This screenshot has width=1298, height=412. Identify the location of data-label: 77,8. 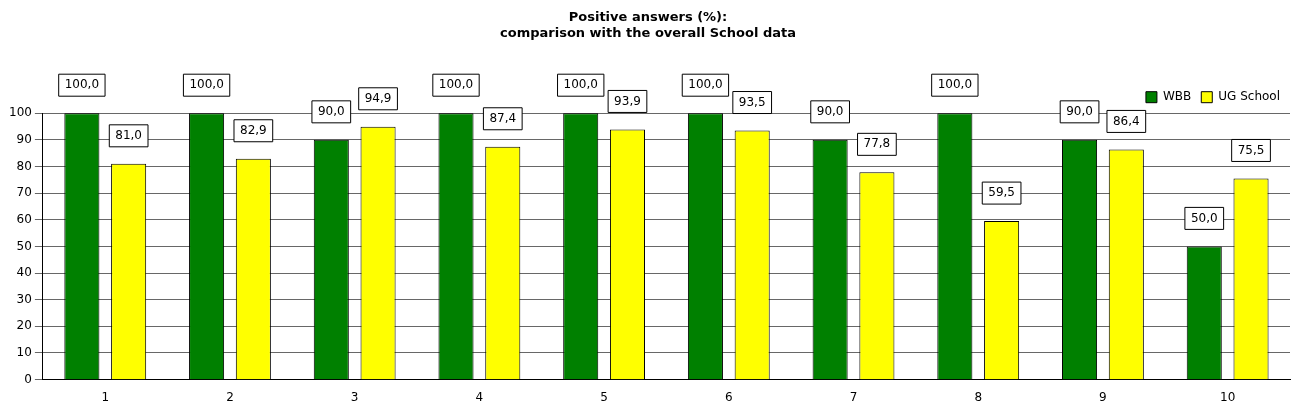
(877, 143).